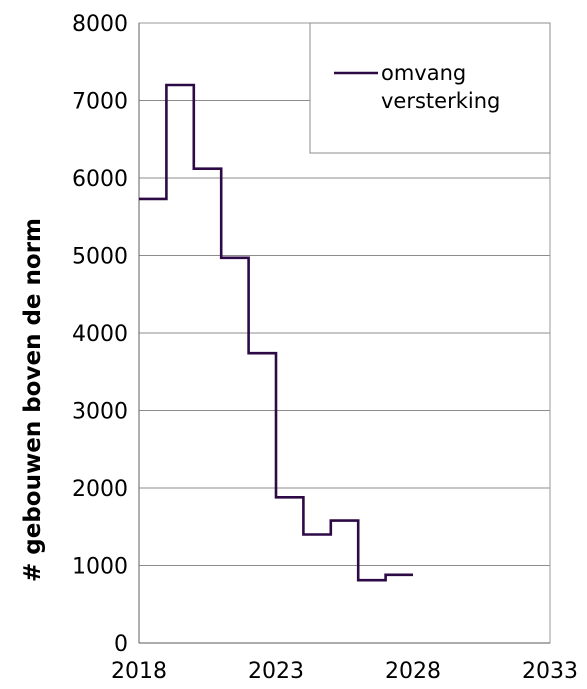 This screenshot has width=587, height=689. I want to click on y-tick-label: 0, so click(121, 644).